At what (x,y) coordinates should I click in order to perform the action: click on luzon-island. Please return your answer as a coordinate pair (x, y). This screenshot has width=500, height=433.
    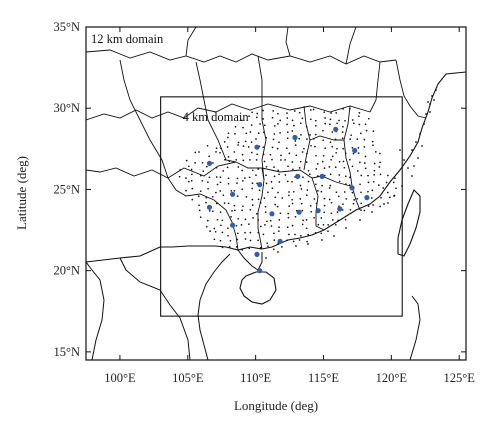
    Looking at the image, I should click on (415, 327).